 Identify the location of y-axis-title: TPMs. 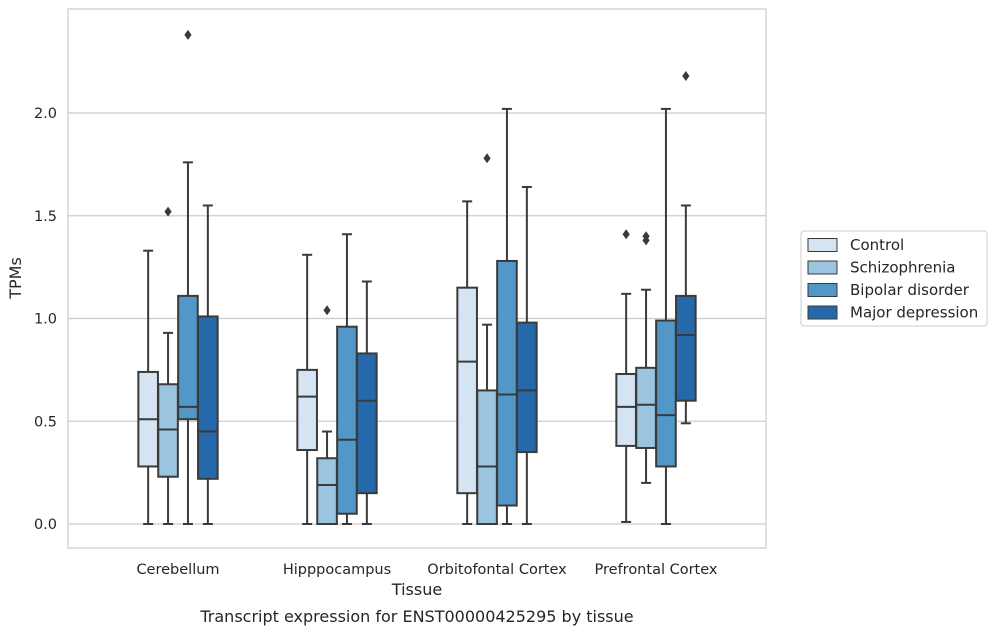
(15, 278).